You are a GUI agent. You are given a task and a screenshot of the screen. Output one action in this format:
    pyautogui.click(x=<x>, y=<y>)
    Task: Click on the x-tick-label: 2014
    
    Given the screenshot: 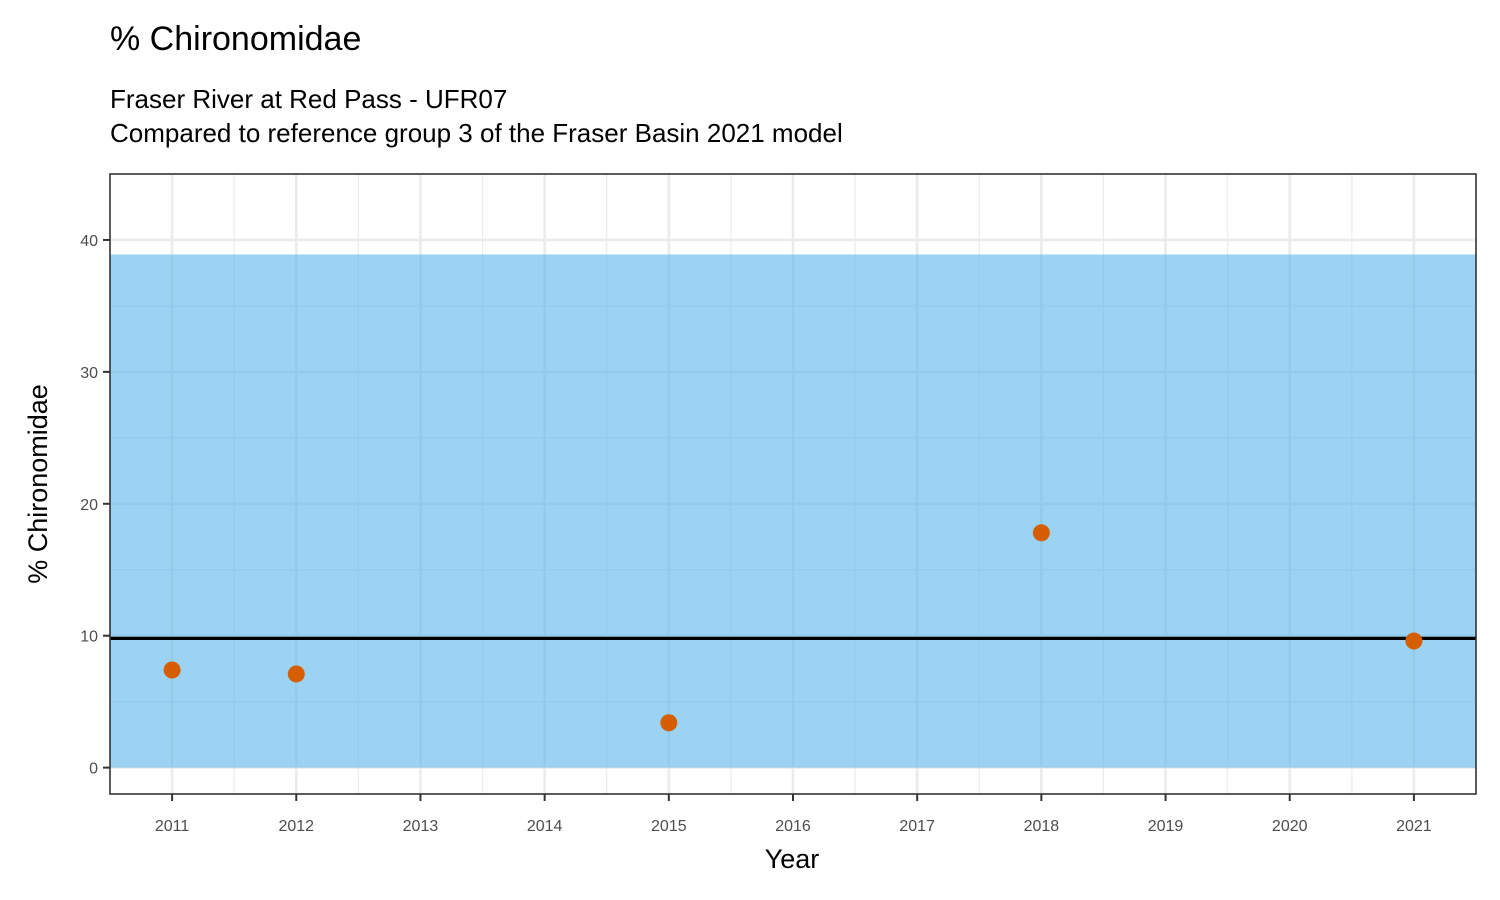 What is the action you would take?
    pyautogui.click(x=545, y=826)
    